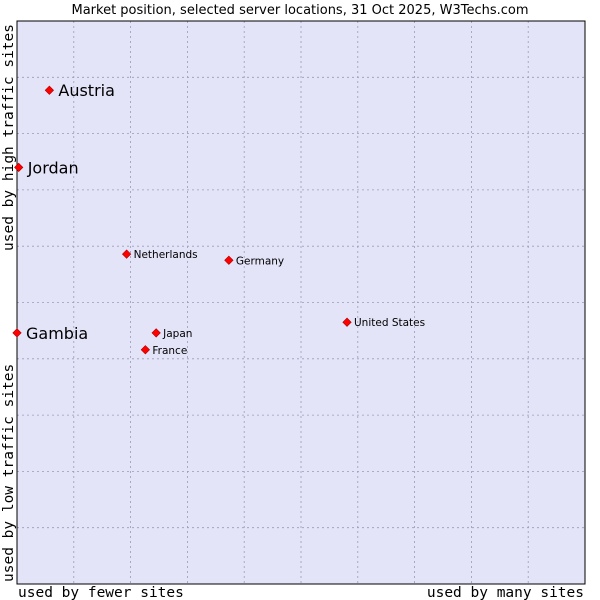  What do you see at coordinates (505, 592) in the screenshot?
I see `x-axis-label-right: used by many sites` at bounding box center [505, 592].